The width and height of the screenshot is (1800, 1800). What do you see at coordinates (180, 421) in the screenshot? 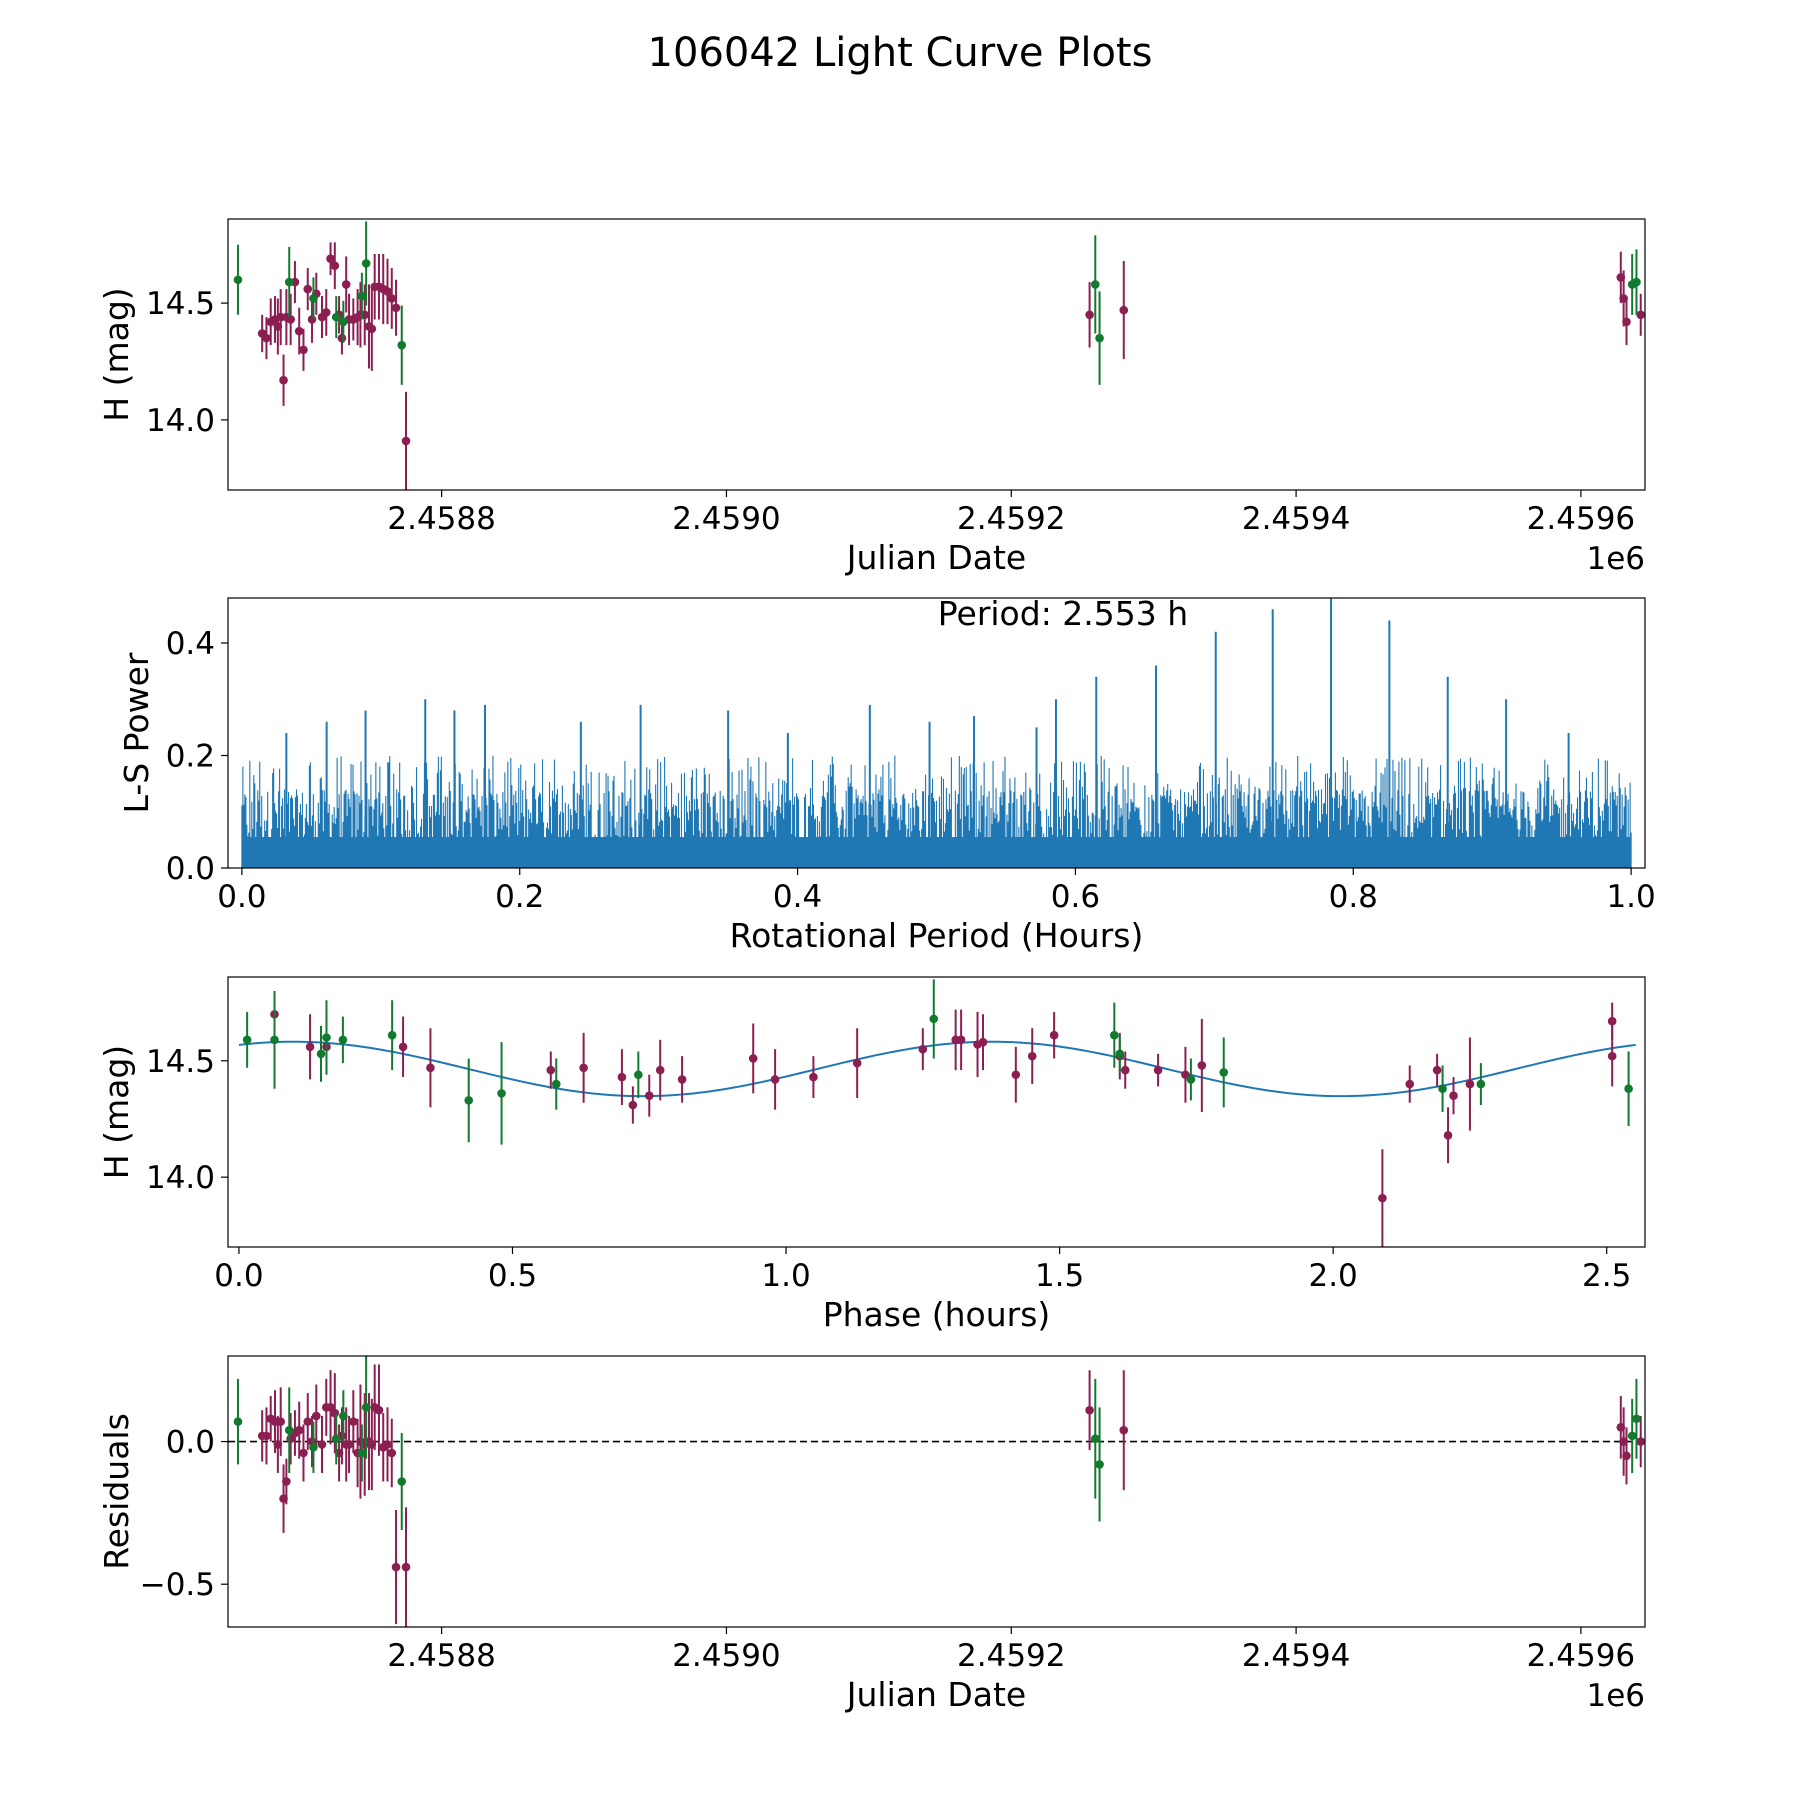
I see `y-tick-label: 14.0` at bounding box center [180, 421].